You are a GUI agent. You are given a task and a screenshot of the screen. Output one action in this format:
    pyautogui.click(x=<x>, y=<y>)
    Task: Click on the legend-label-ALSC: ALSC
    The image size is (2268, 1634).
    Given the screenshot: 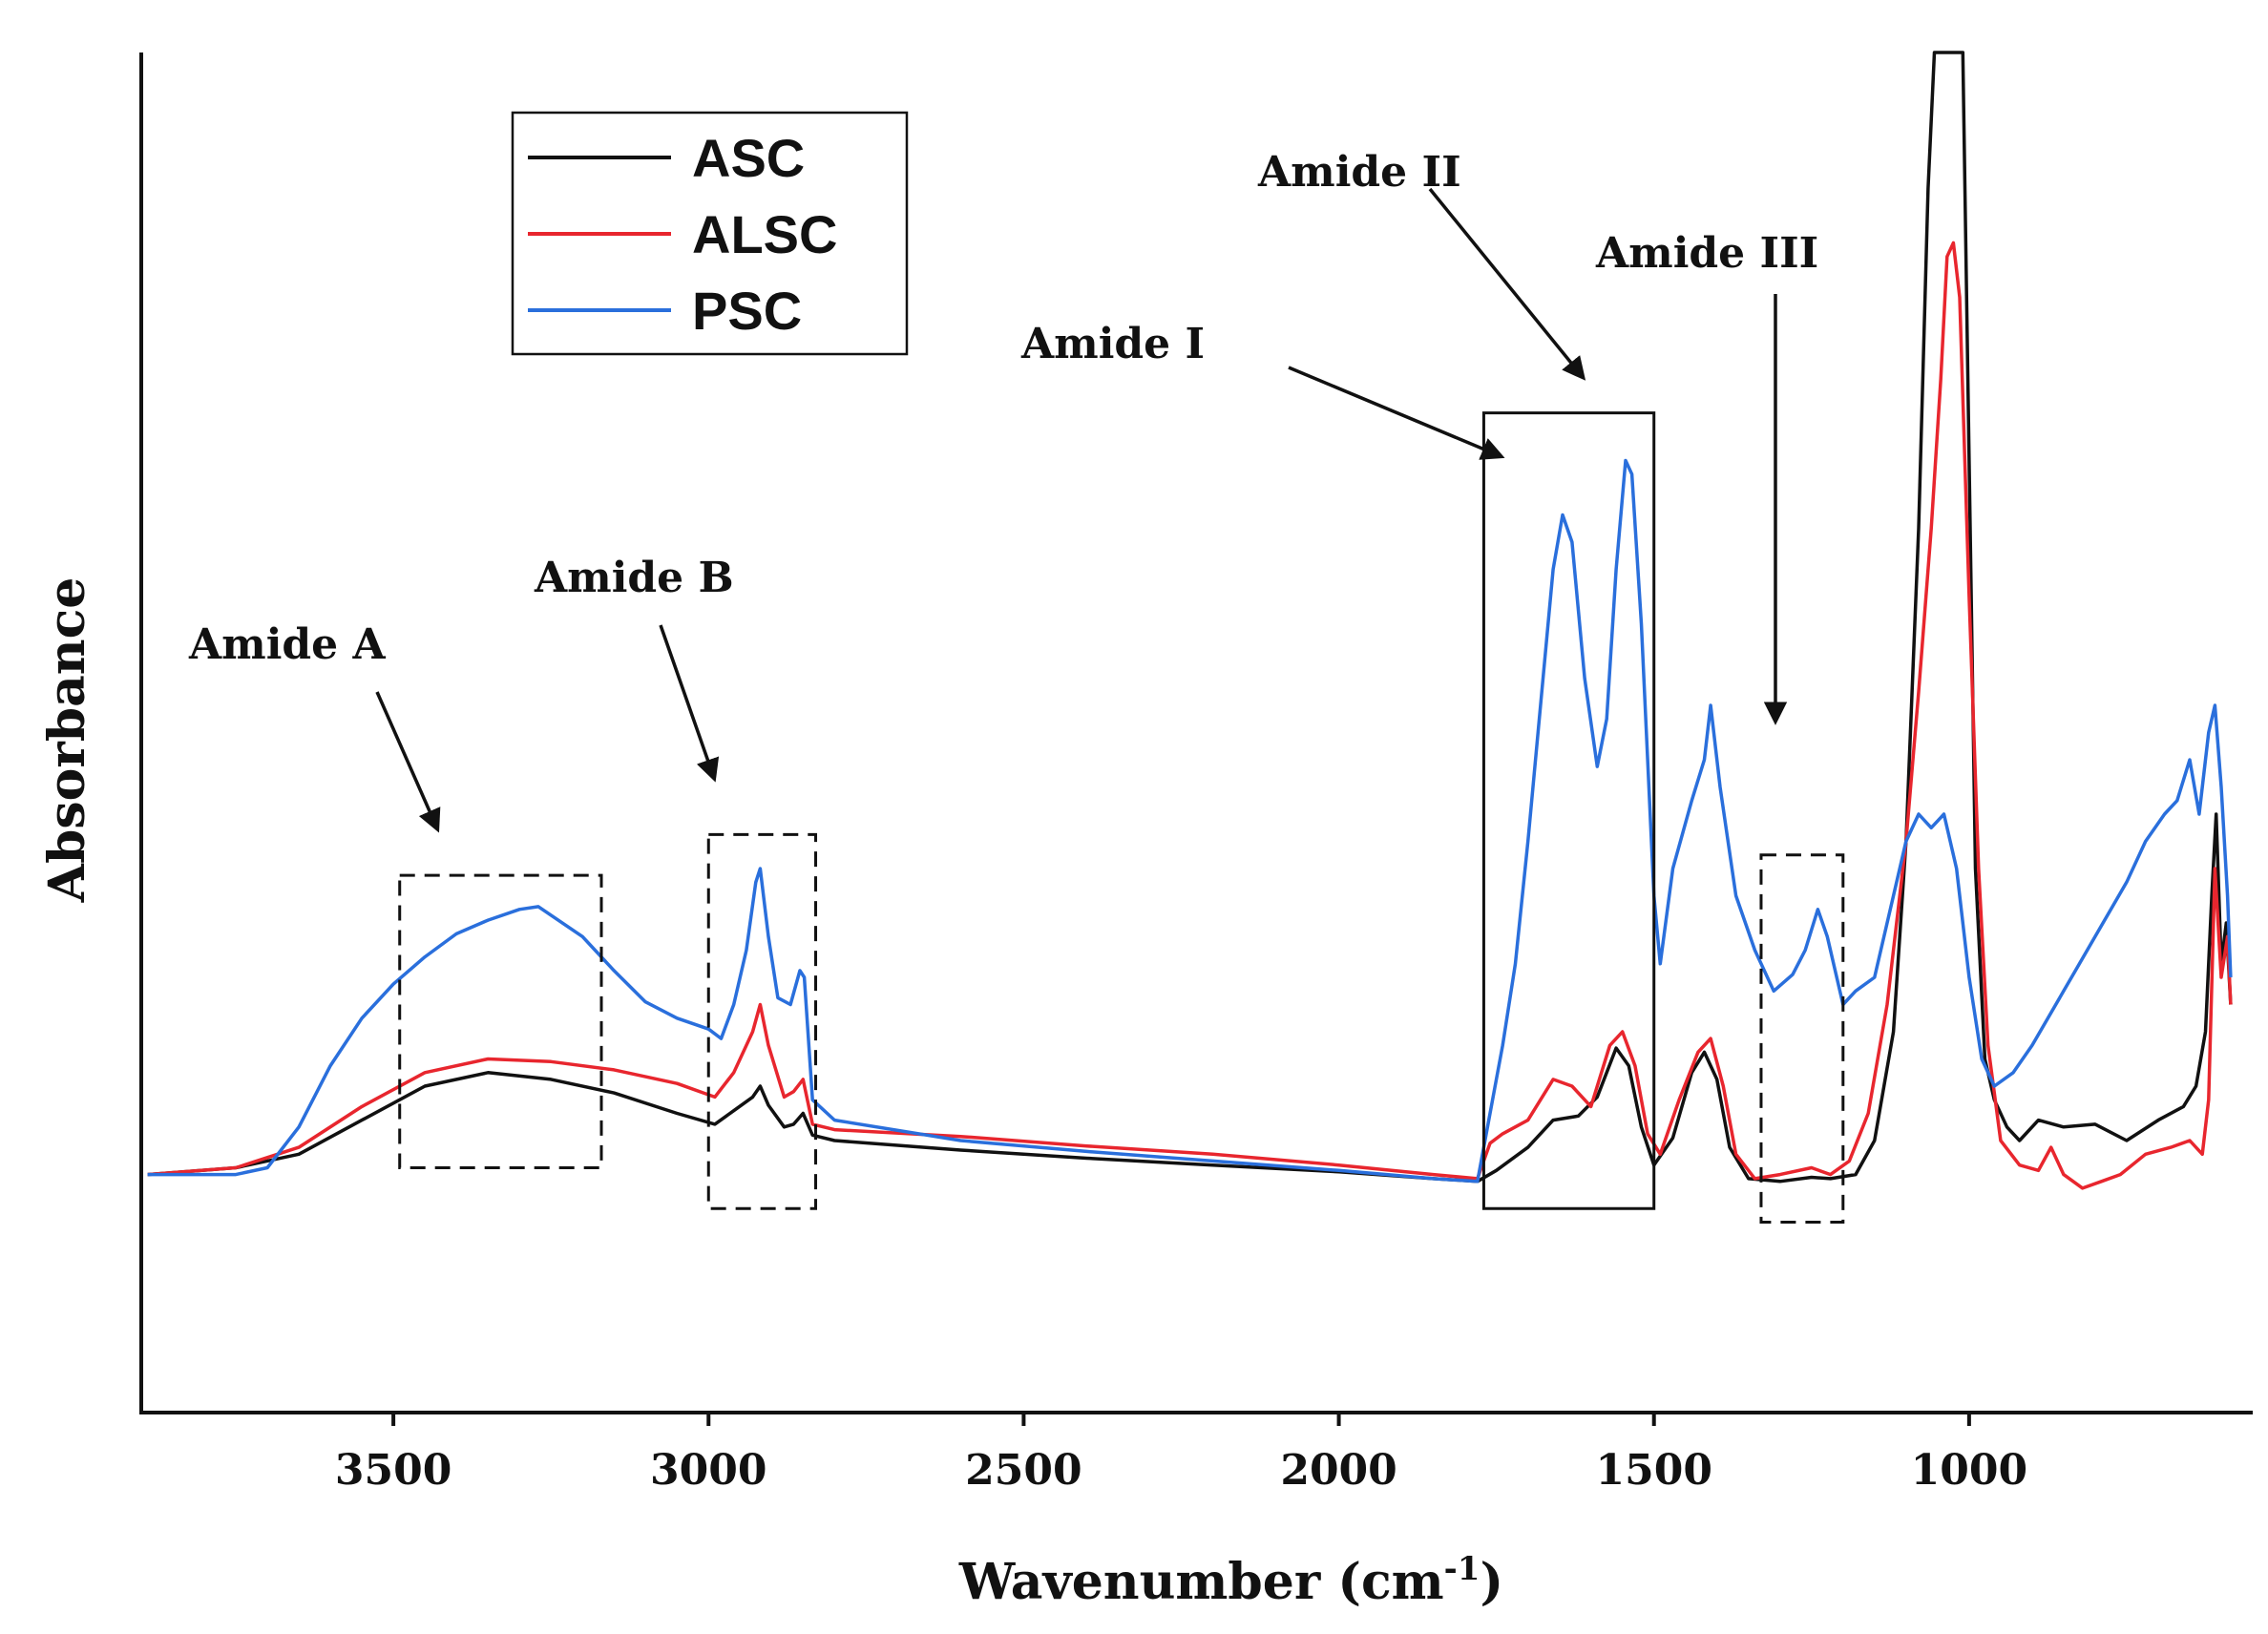 What is the action you would take?
    pyautogui.click(x=764, y=234)
    